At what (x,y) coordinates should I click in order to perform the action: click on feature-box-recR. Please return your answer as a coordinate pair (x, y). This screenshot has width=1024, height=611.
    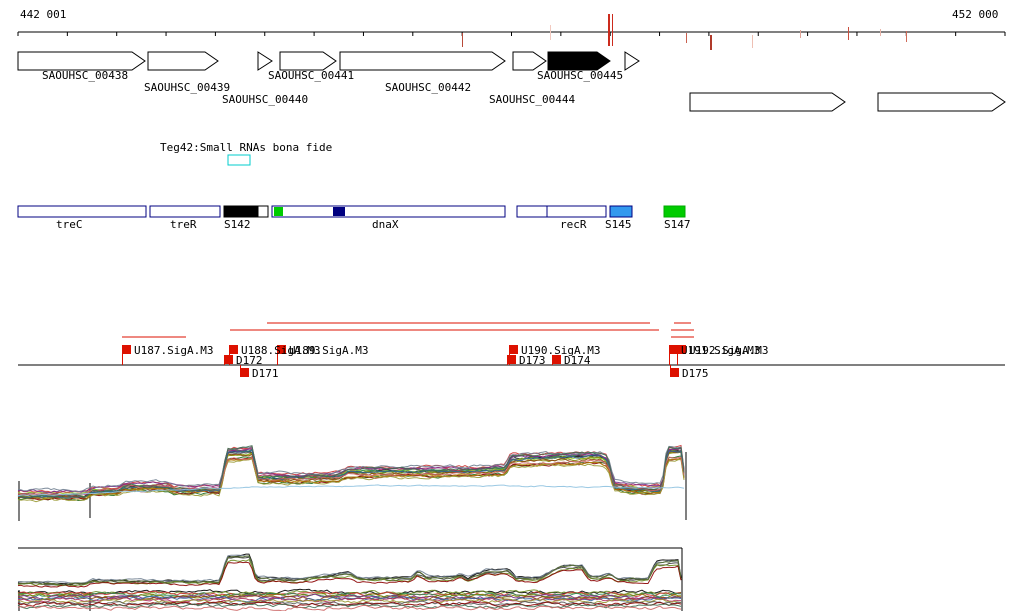
    Looking at the image, I should click on (561, 211).